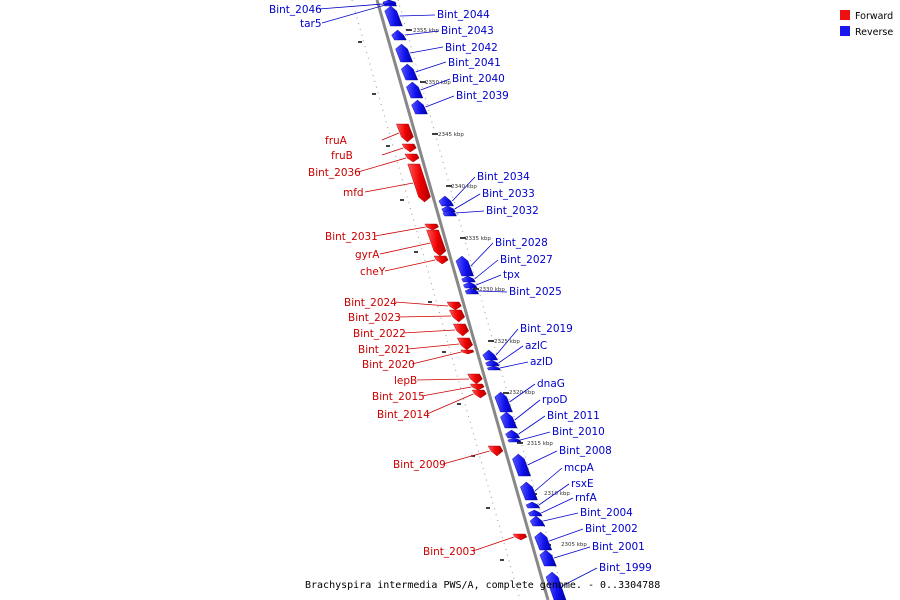 Image resolution: width=900 pixels, height=600 pixels. Describe the element at coordinates (441, 260) in the screenshot. I see `gene-block-chey` at that location.